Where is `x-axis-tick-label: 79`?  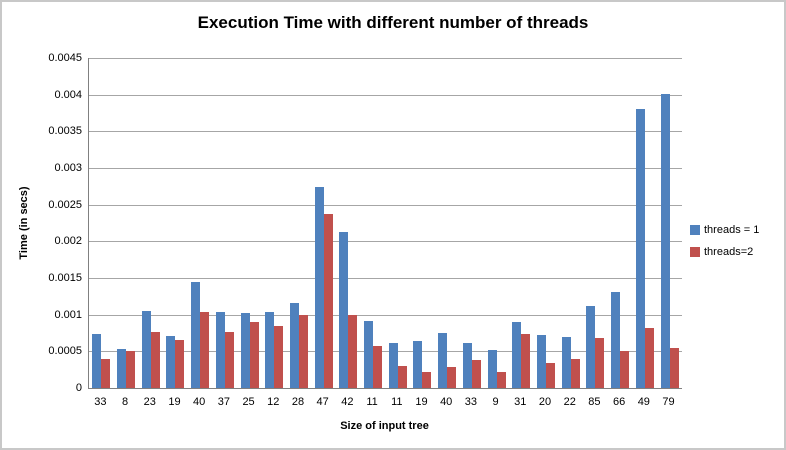 x-axis-tick-label: 79 is located at coordinates (668, 402).